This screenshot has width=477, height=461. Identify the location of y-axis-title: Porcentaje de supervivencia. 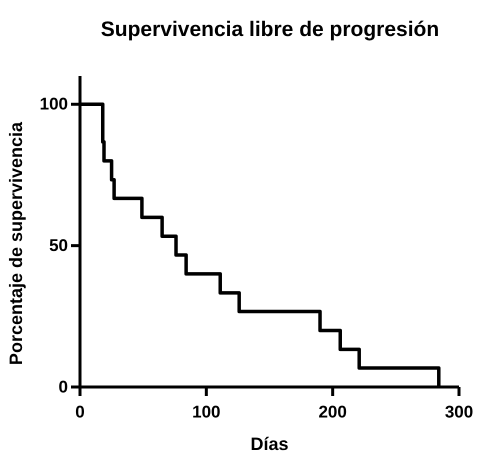
(16, 243).